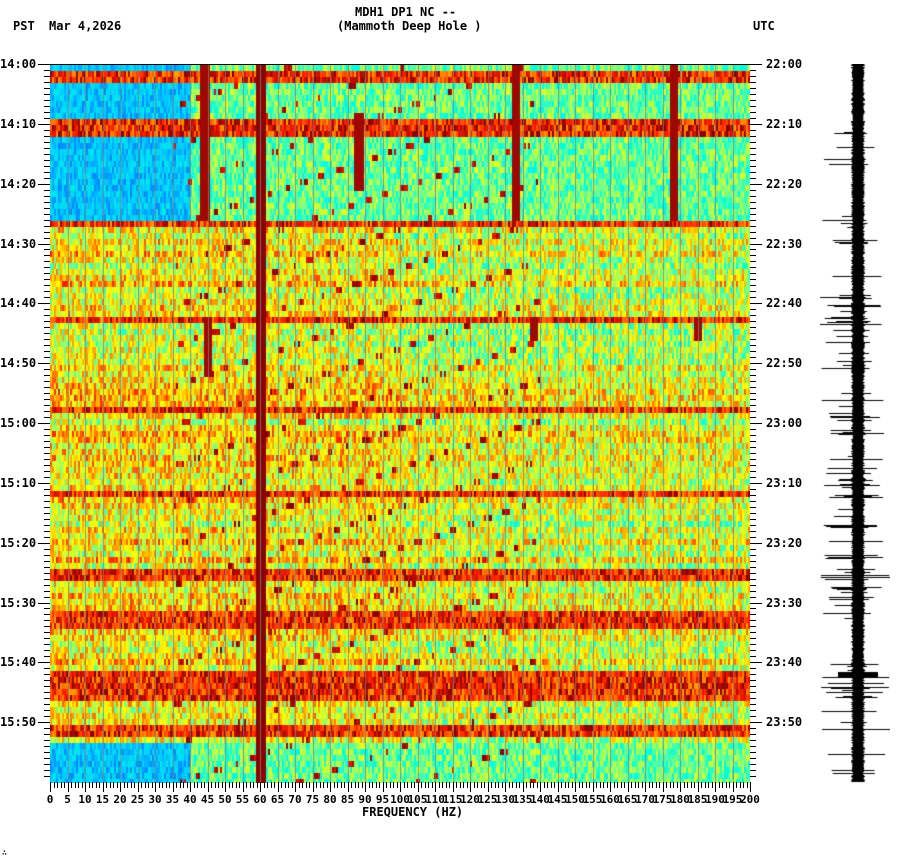  I want to click on station-title: MDH1 DP1 NC --, so click(406, 12).